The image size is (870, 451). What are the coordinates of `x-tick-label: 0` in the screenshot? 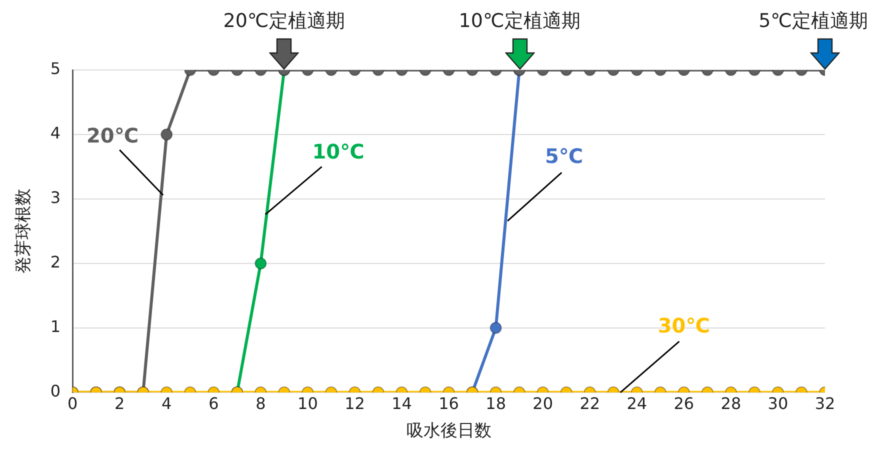 It's located at (72, 404).